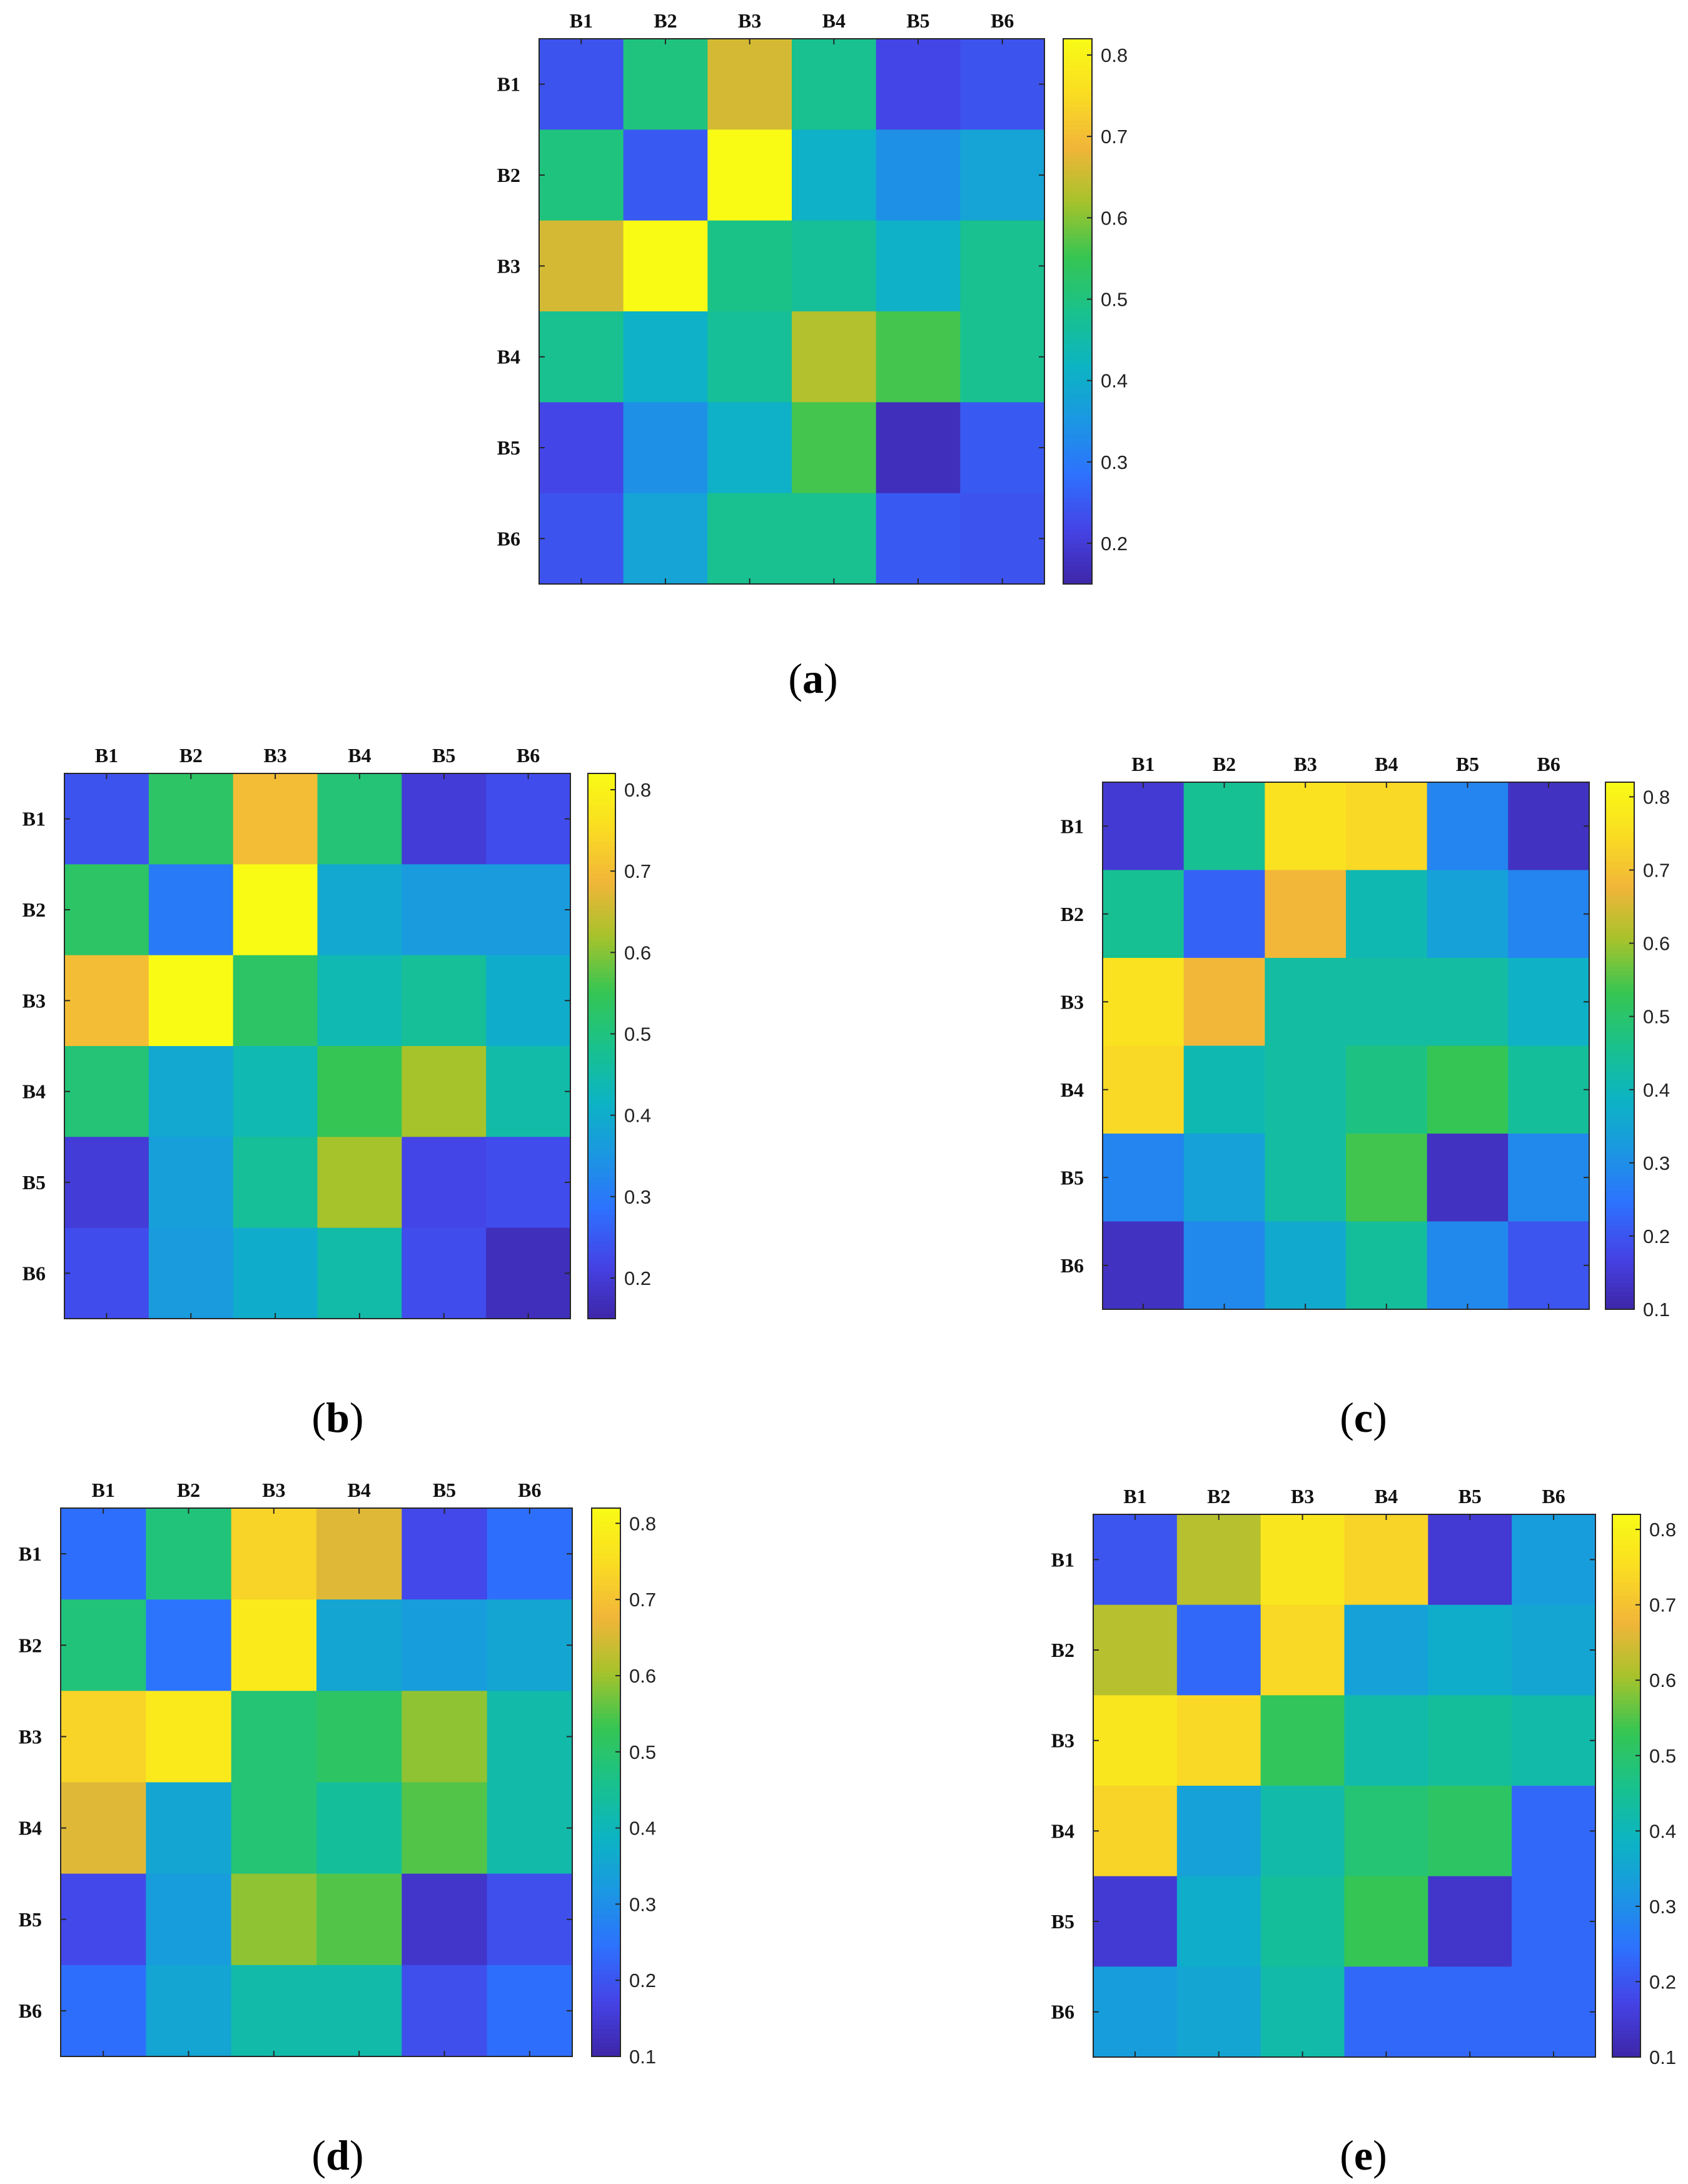 The width and height of the screenshot is (1688, 2184). What do you see at coordinates (637, 1197) in the screenshot?
I see `colorbar-tick-label: 0.3` at bounding box center [637, 1197].